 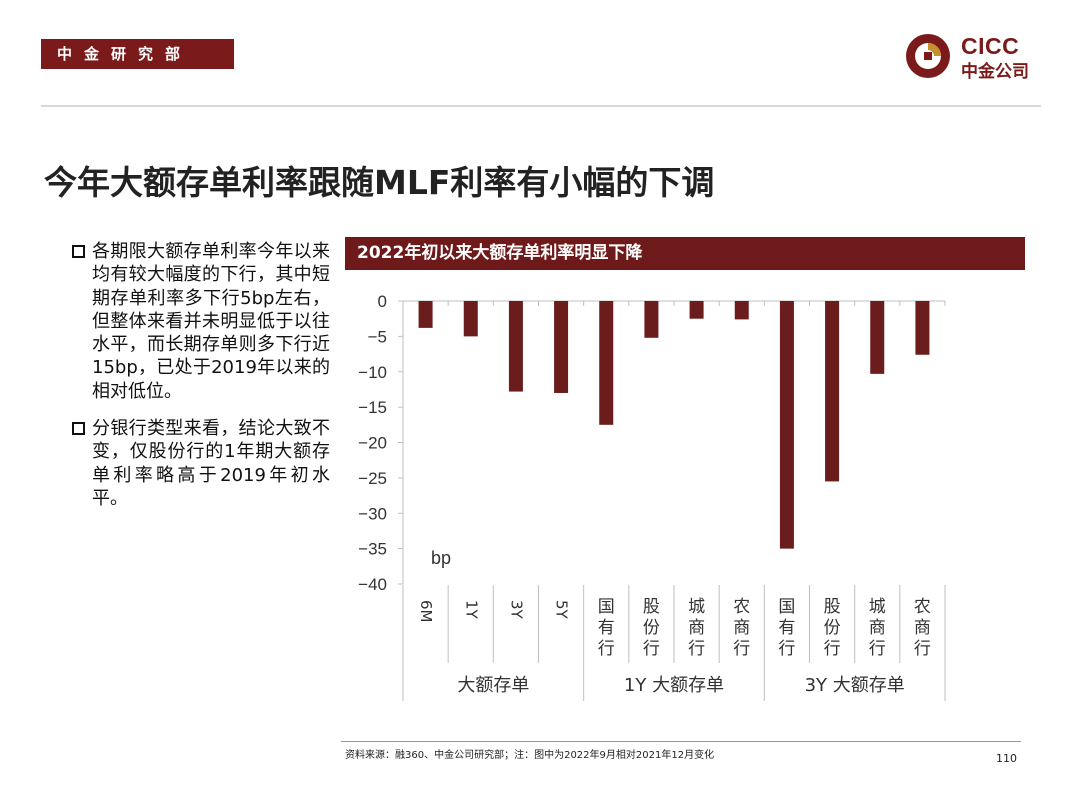 What do you see at coordinates (674, 425) in the screenshot?
I see `chart-bars` at bounding box center [674, 425].